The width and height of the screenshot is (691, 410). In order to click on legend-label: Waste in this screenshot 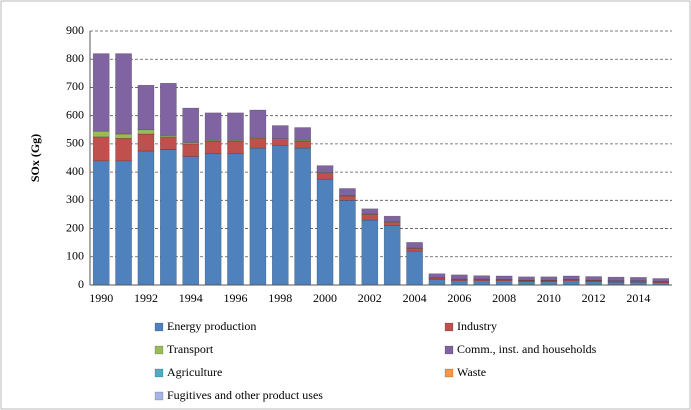, I will do `click(471, 372)`.